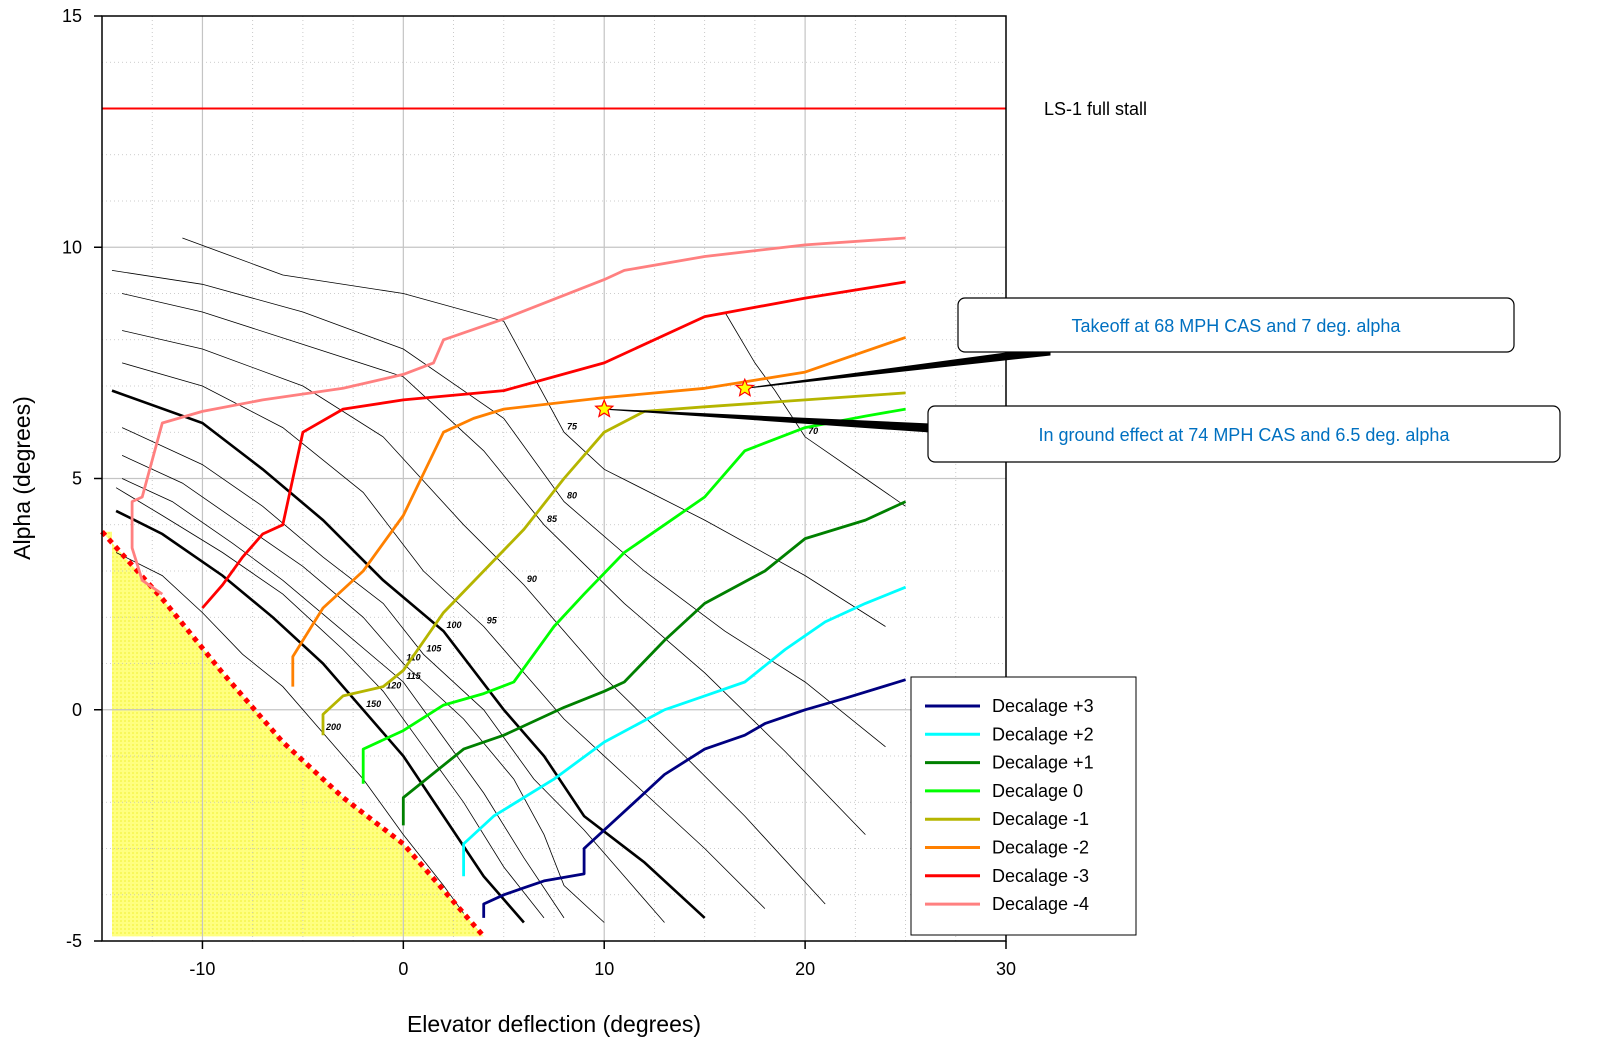  I want to click on callout-text: Takeoff at 68 MPH CAS and 7 deg. alpha, so click(1237, 326).